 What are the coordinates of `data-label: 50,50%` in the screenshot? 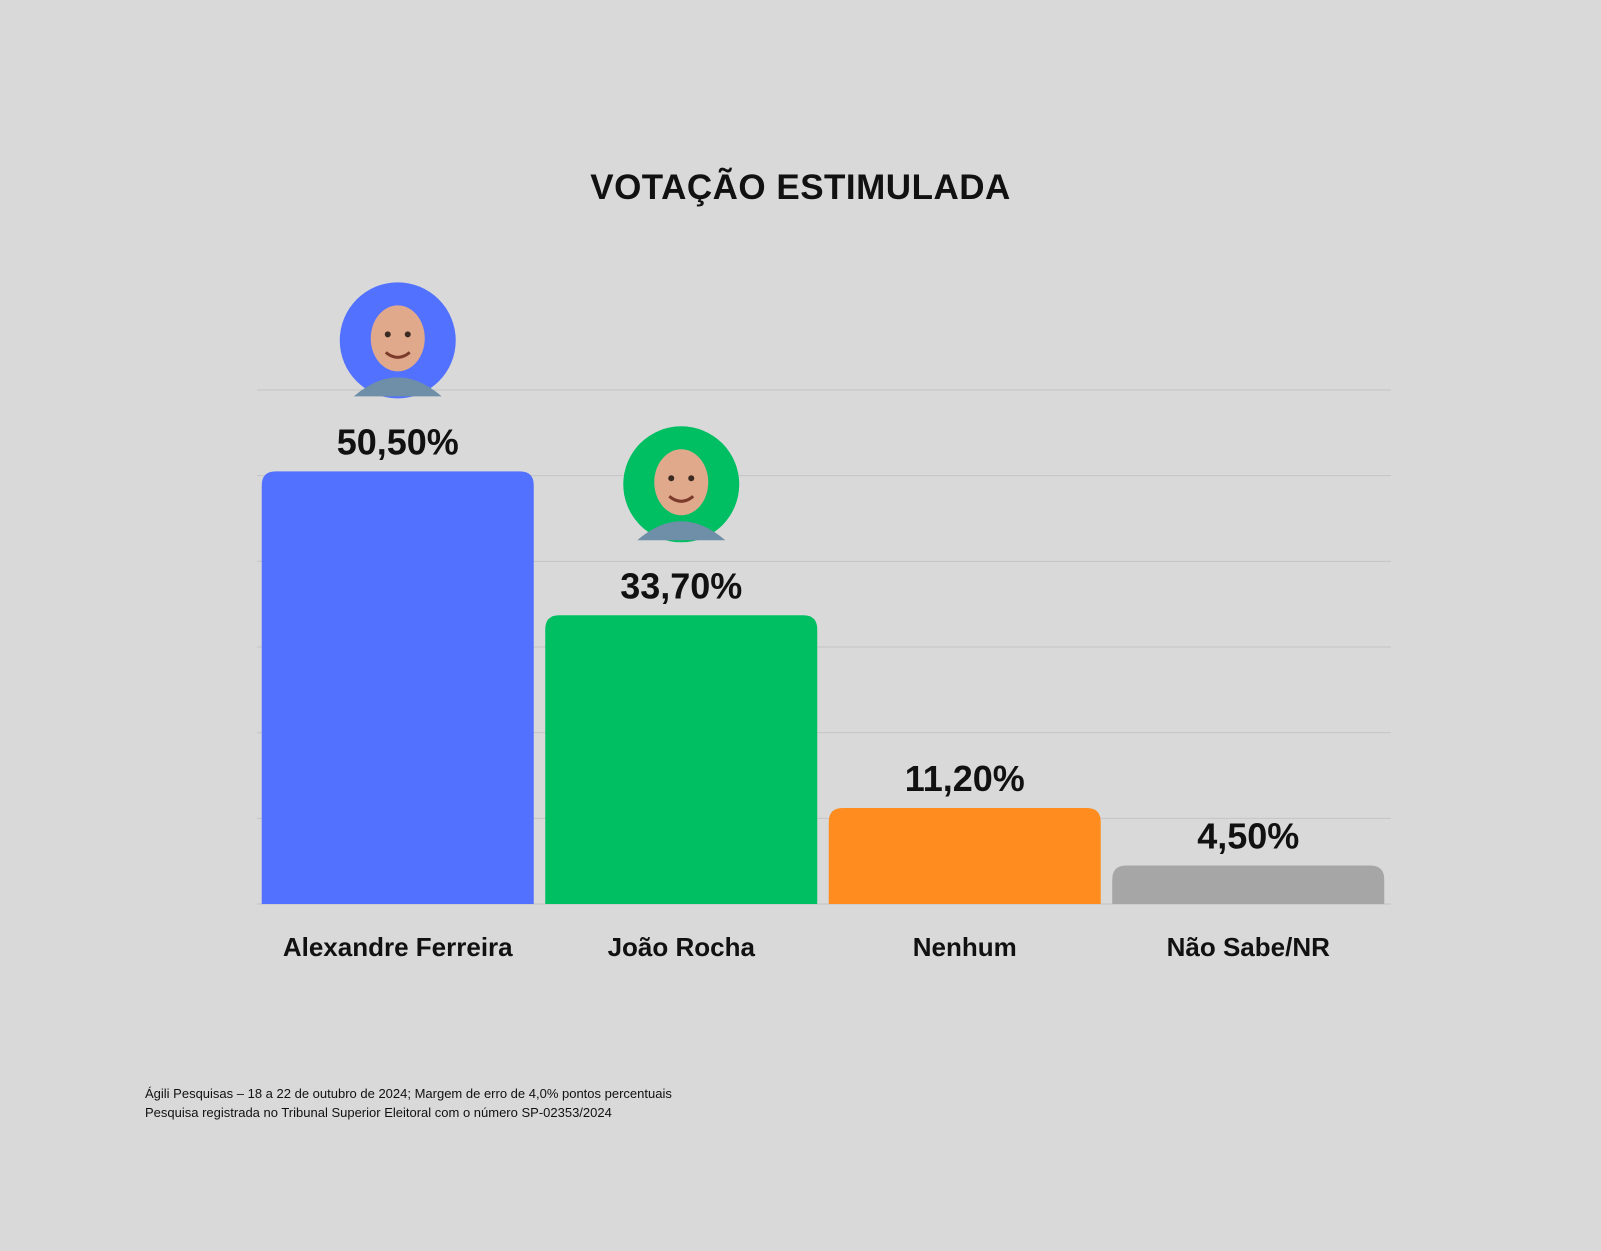 It's located at (398, 441).